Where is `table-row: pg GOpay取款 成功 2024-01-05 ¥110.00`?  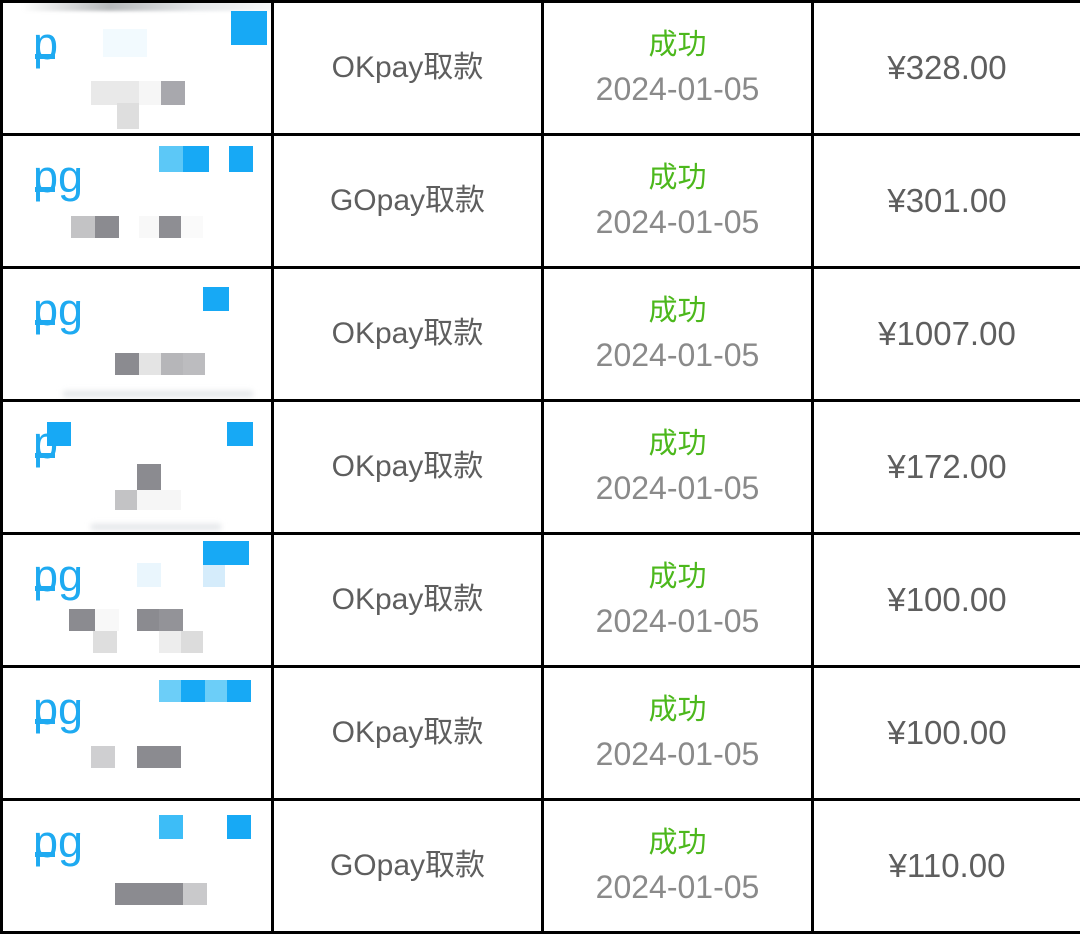
table-row: pg GOpay取款 成功 2024-01-05 ¥110.00 is located at coordinates (541, 866).